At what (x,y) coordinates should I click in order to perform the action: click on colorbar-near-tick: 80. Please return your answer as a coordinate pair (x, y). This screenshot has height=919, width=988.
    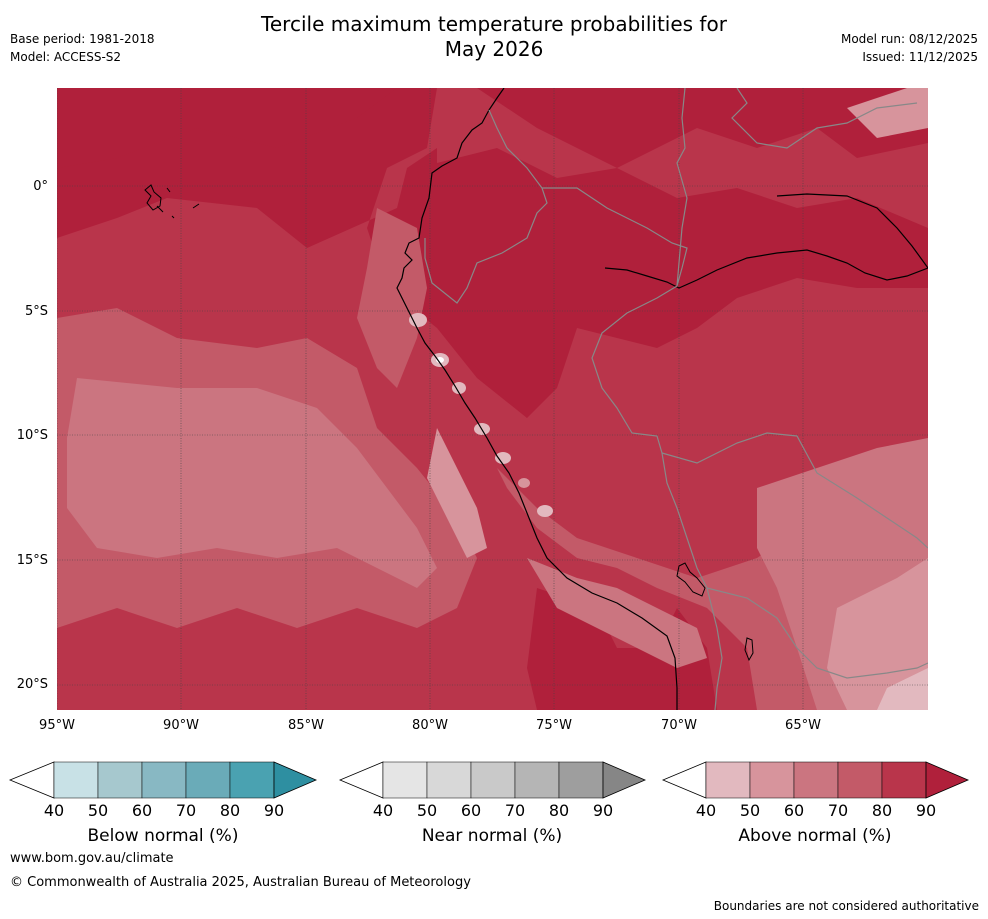
    Looking at the image, I should click on (559, 810).